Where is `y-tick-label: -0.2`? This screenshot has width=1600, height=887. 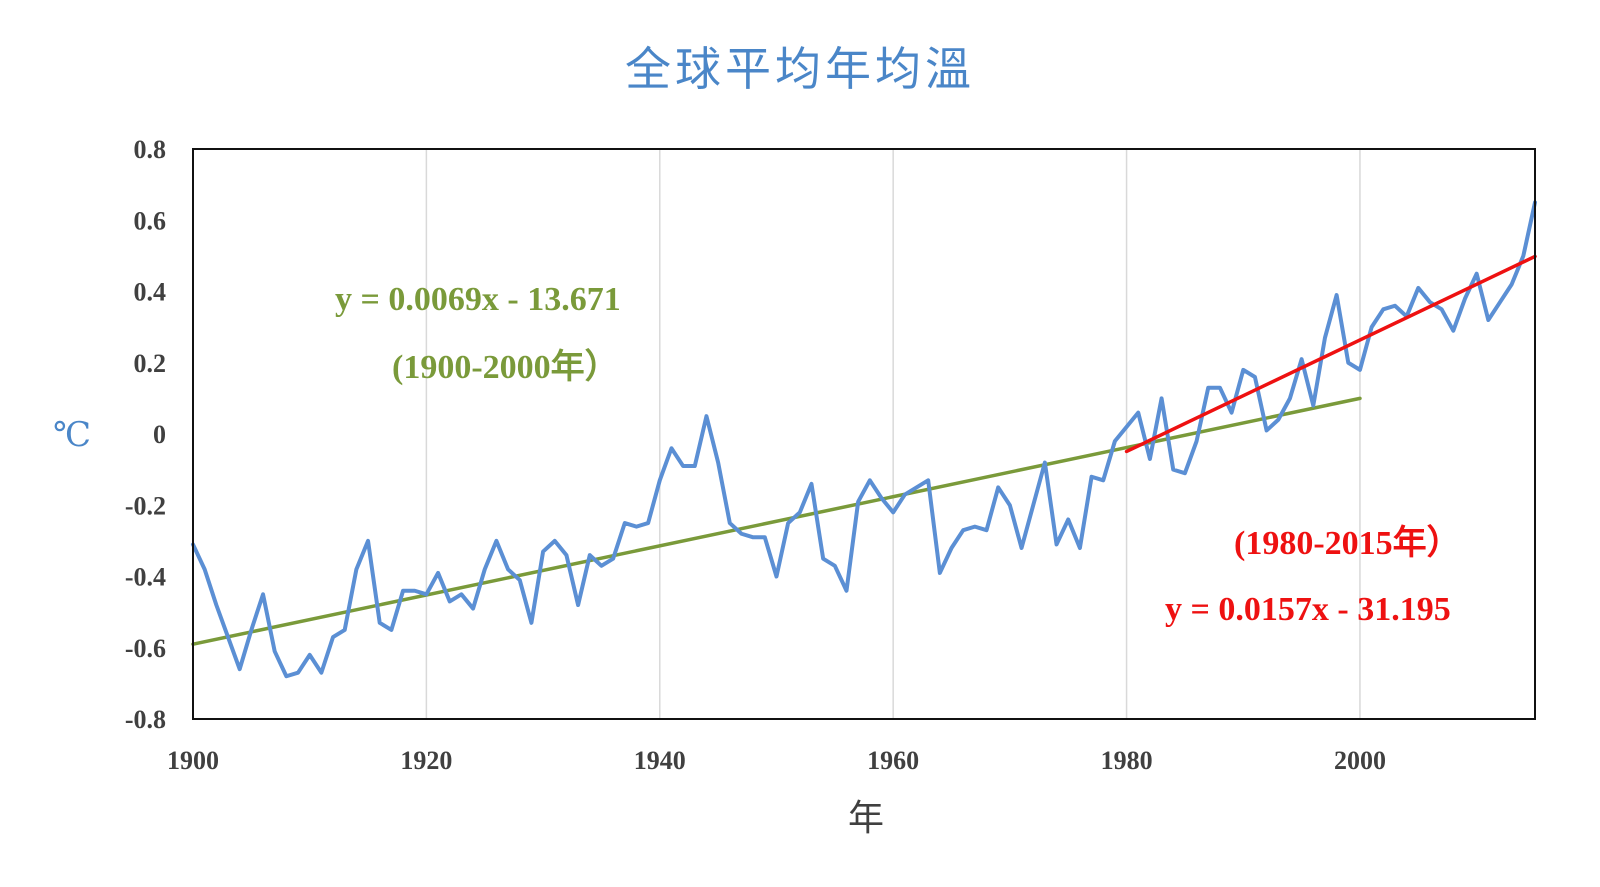 y-tick-label: -0.2 is located at coordinates (145, 505).